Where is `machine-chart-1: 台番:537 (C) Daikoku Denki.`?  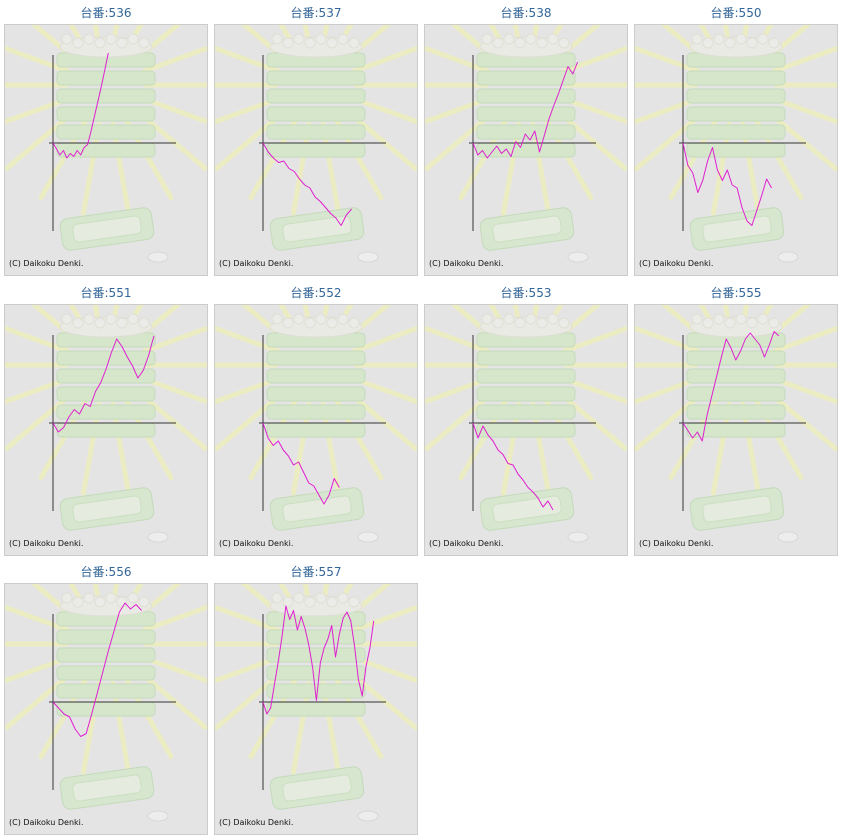
machine-chart-1: 台番:537 (C) Daikoku Denki. is located at coordinates (316, 139).